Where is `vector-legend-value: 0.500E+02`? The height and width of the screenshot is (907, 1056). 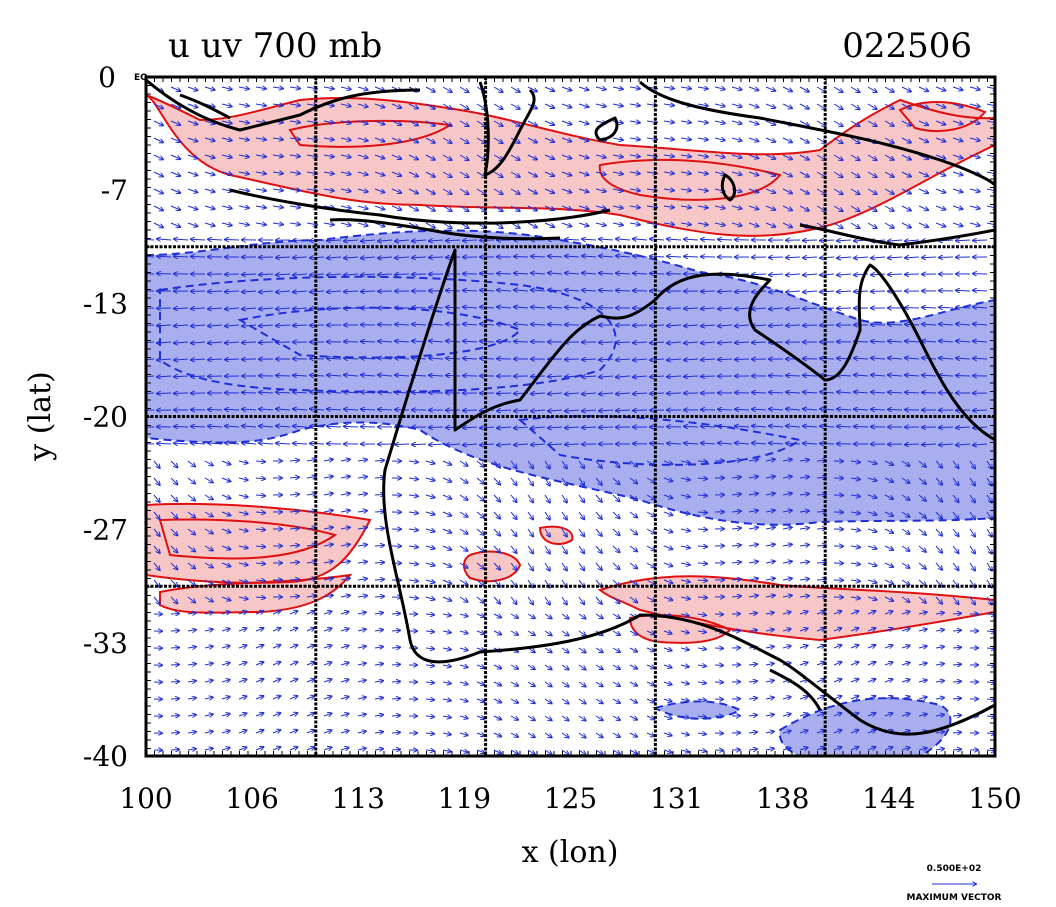
vector-legend-value: 0.500E+02 is located at coordinates (954, 869).